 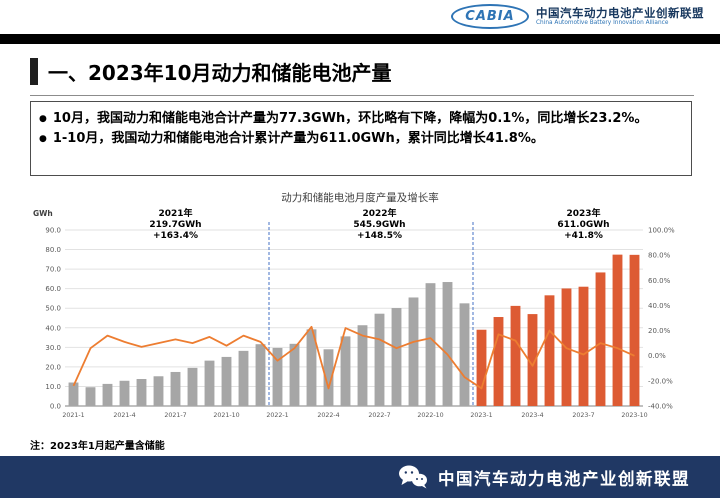 I want to click on footer-content: 中国汽车动力电池产业创新联盟, so click(x=544, y=477).